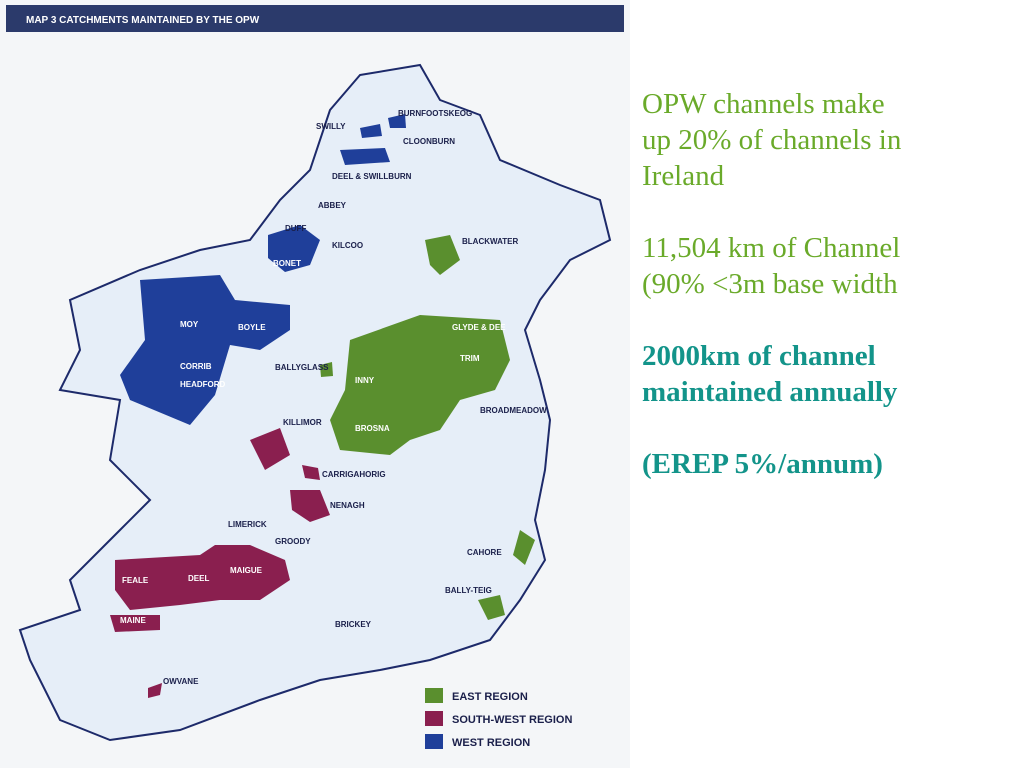 This screenshot has width=1024, height=768. I want to click on text-line: Ireland, so click(683, 176).